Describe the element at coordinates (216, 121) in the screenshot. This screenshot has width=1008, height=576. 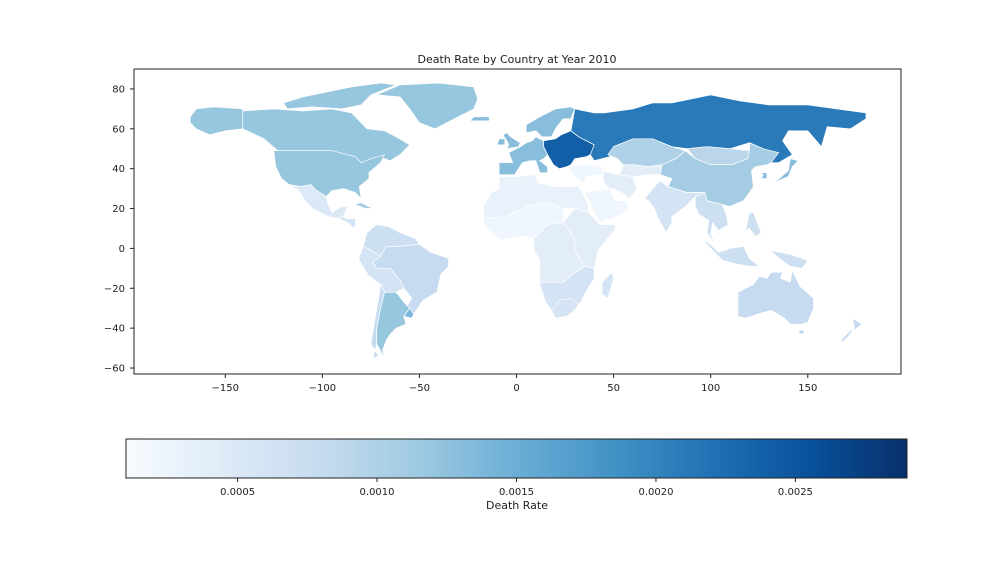
I see `region-alaska` at that location.